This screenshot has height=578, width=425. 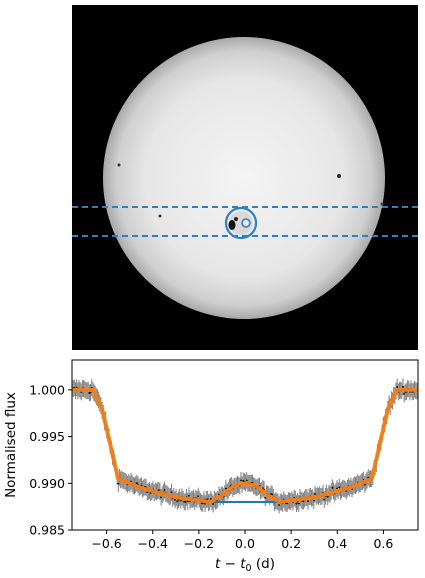 I want to click on y-tick-label: 0.995, so click(x=47, y=436).